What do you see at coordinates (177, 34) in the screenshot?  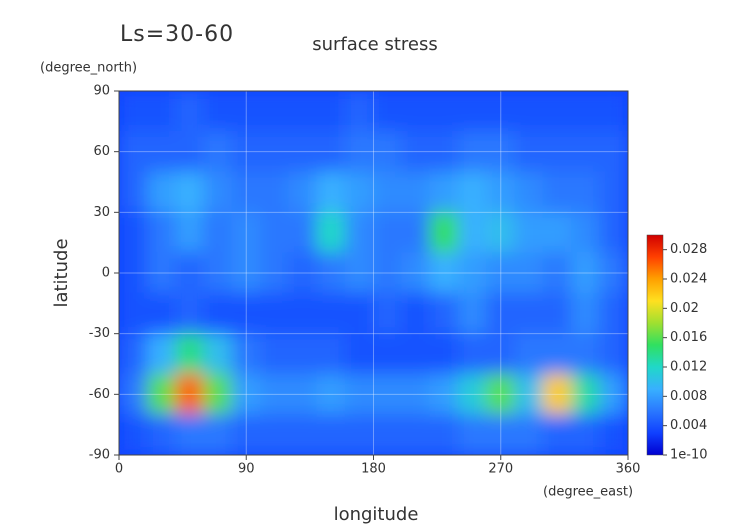 I see `subtitle: Ls=30-60` at bounding box center [177, 34].